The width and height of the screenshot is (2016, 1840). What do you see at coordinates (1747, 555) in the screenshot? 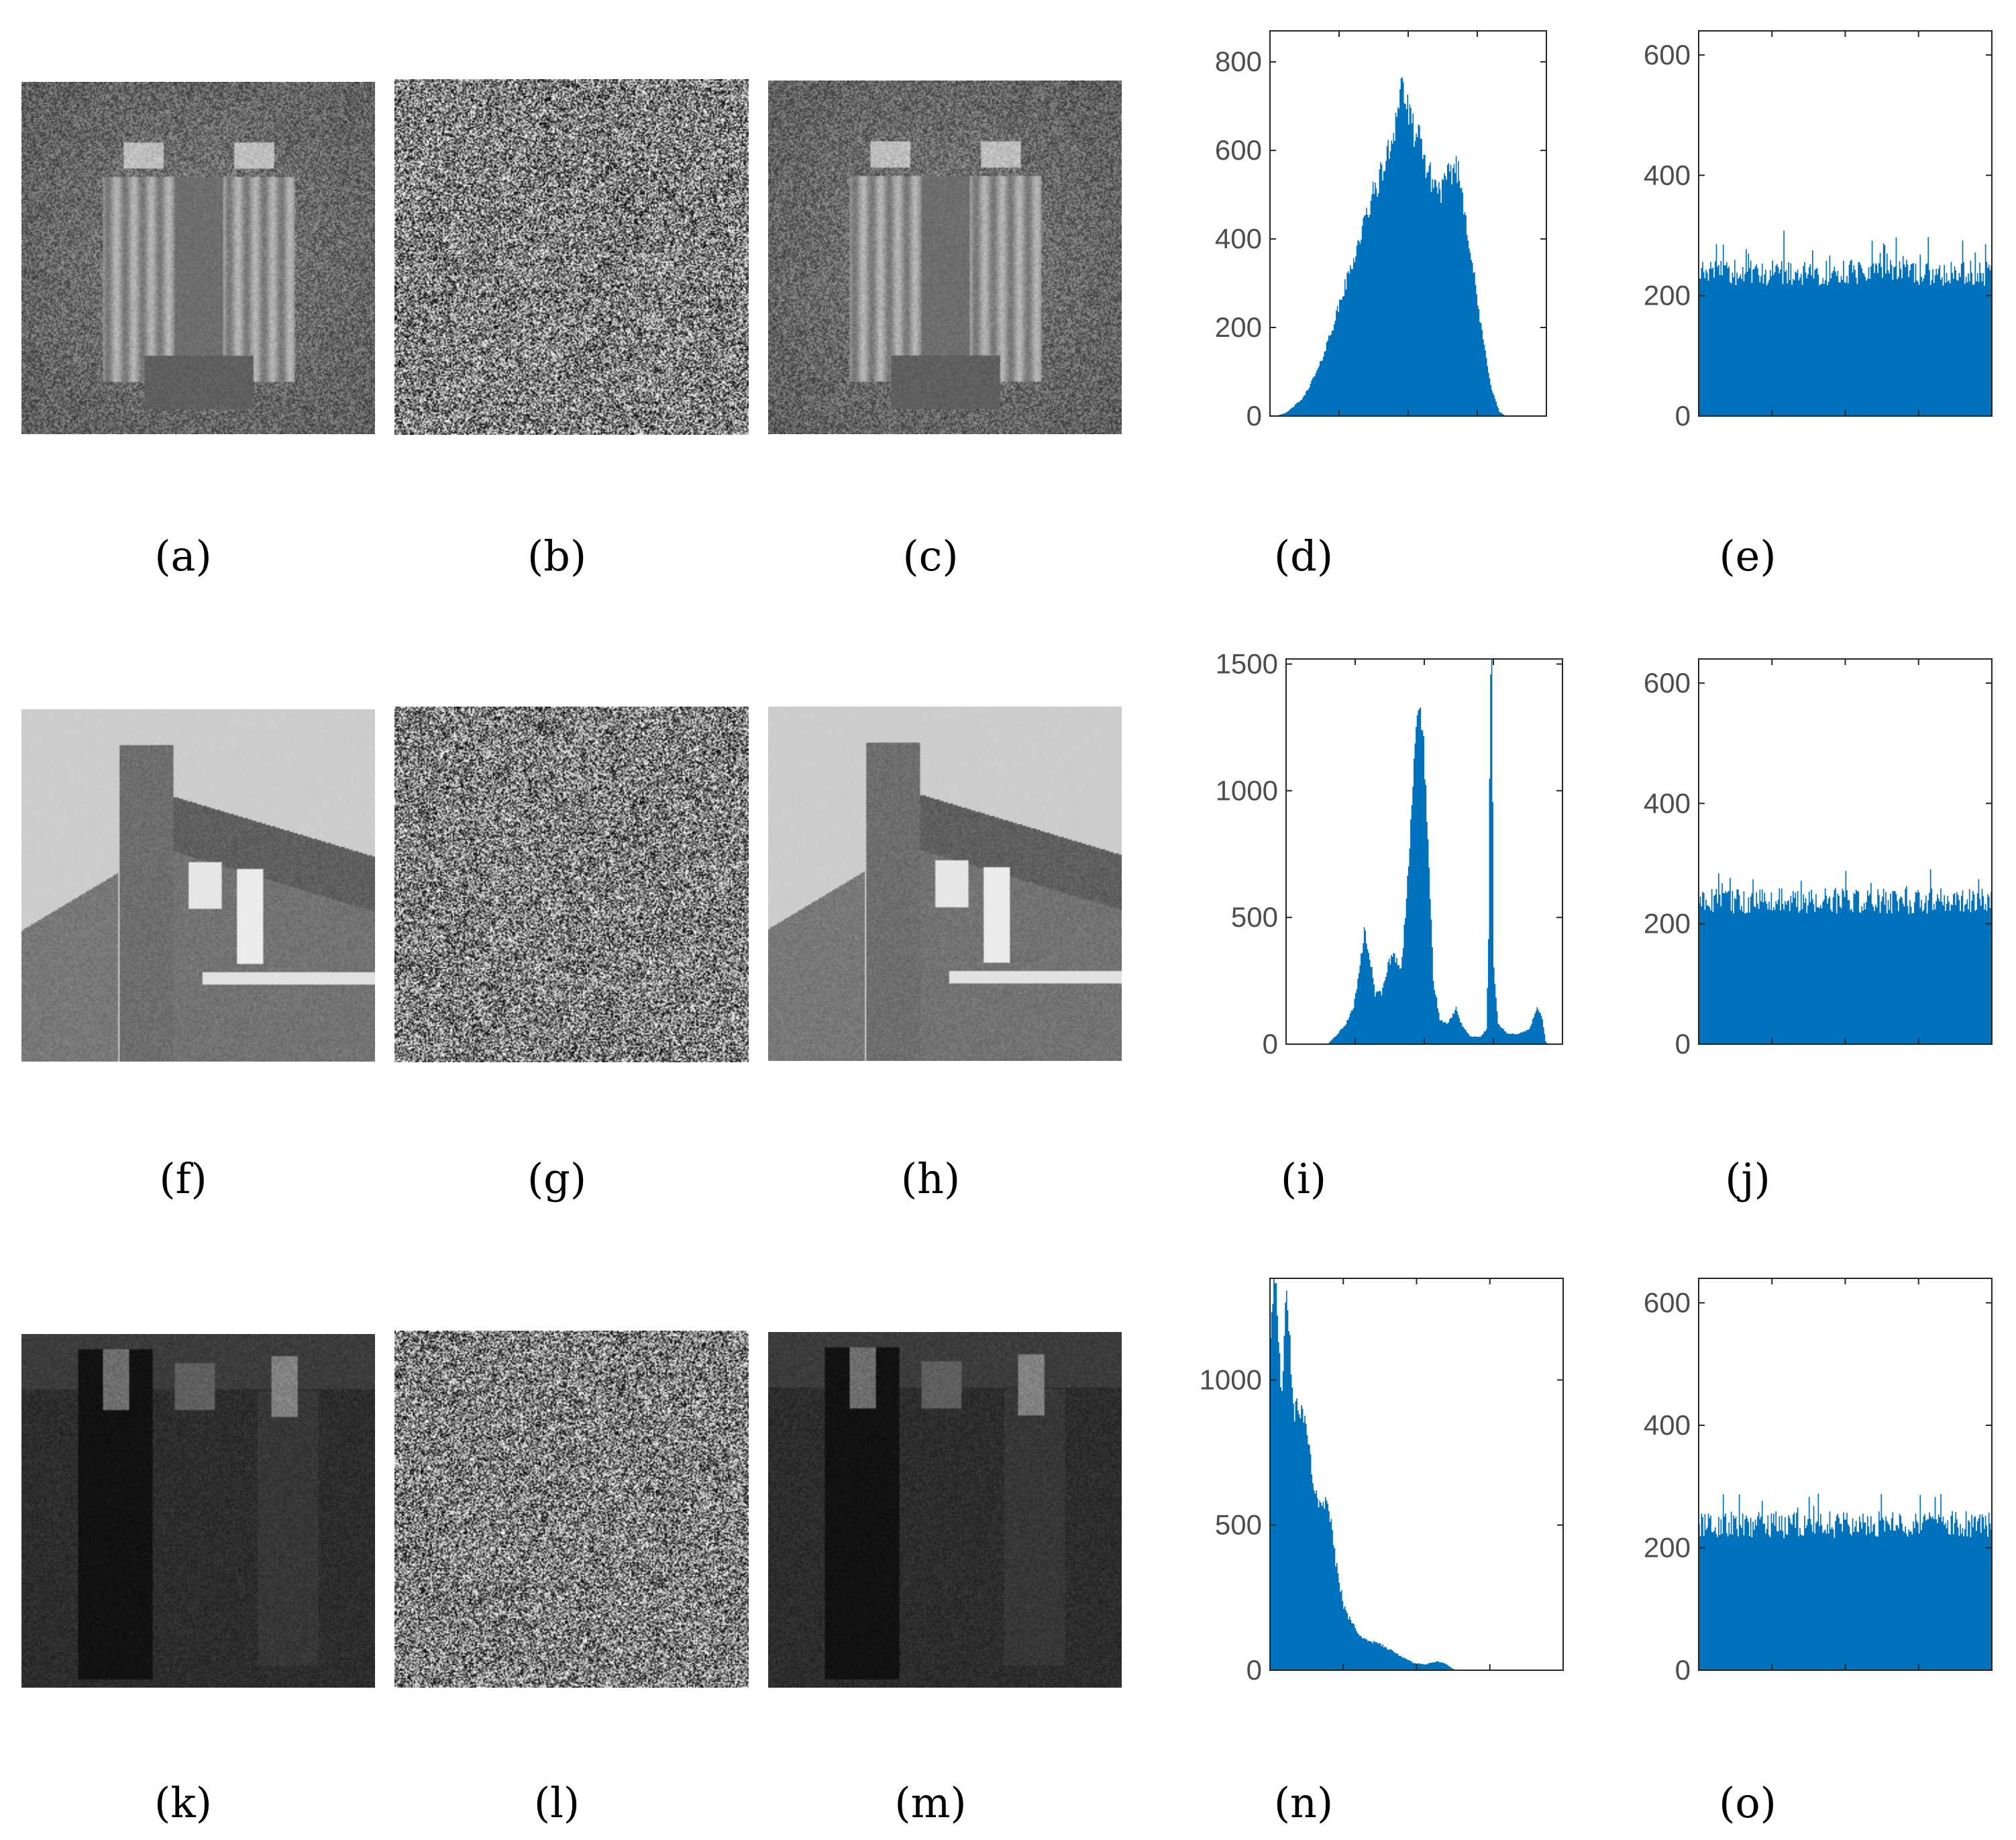
I see `caption-e: (e)` at bounding box center [1747, 555].